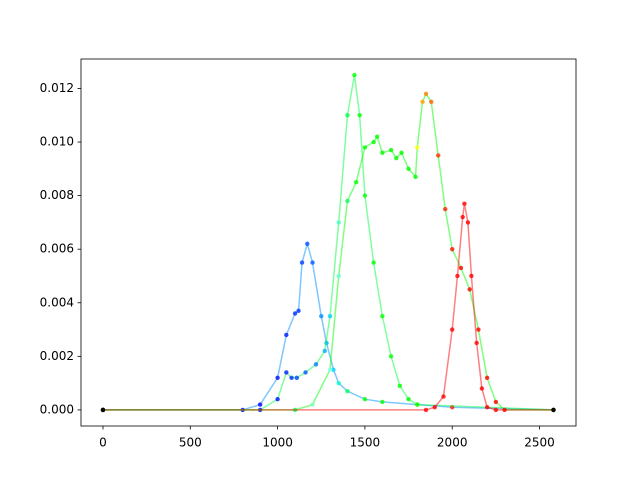 The image size is (640, 480). What do you see at coordinates (57, 249) in the screenshot?
I see `y-tick-label: 0.006` at bounding box center [57, 249].